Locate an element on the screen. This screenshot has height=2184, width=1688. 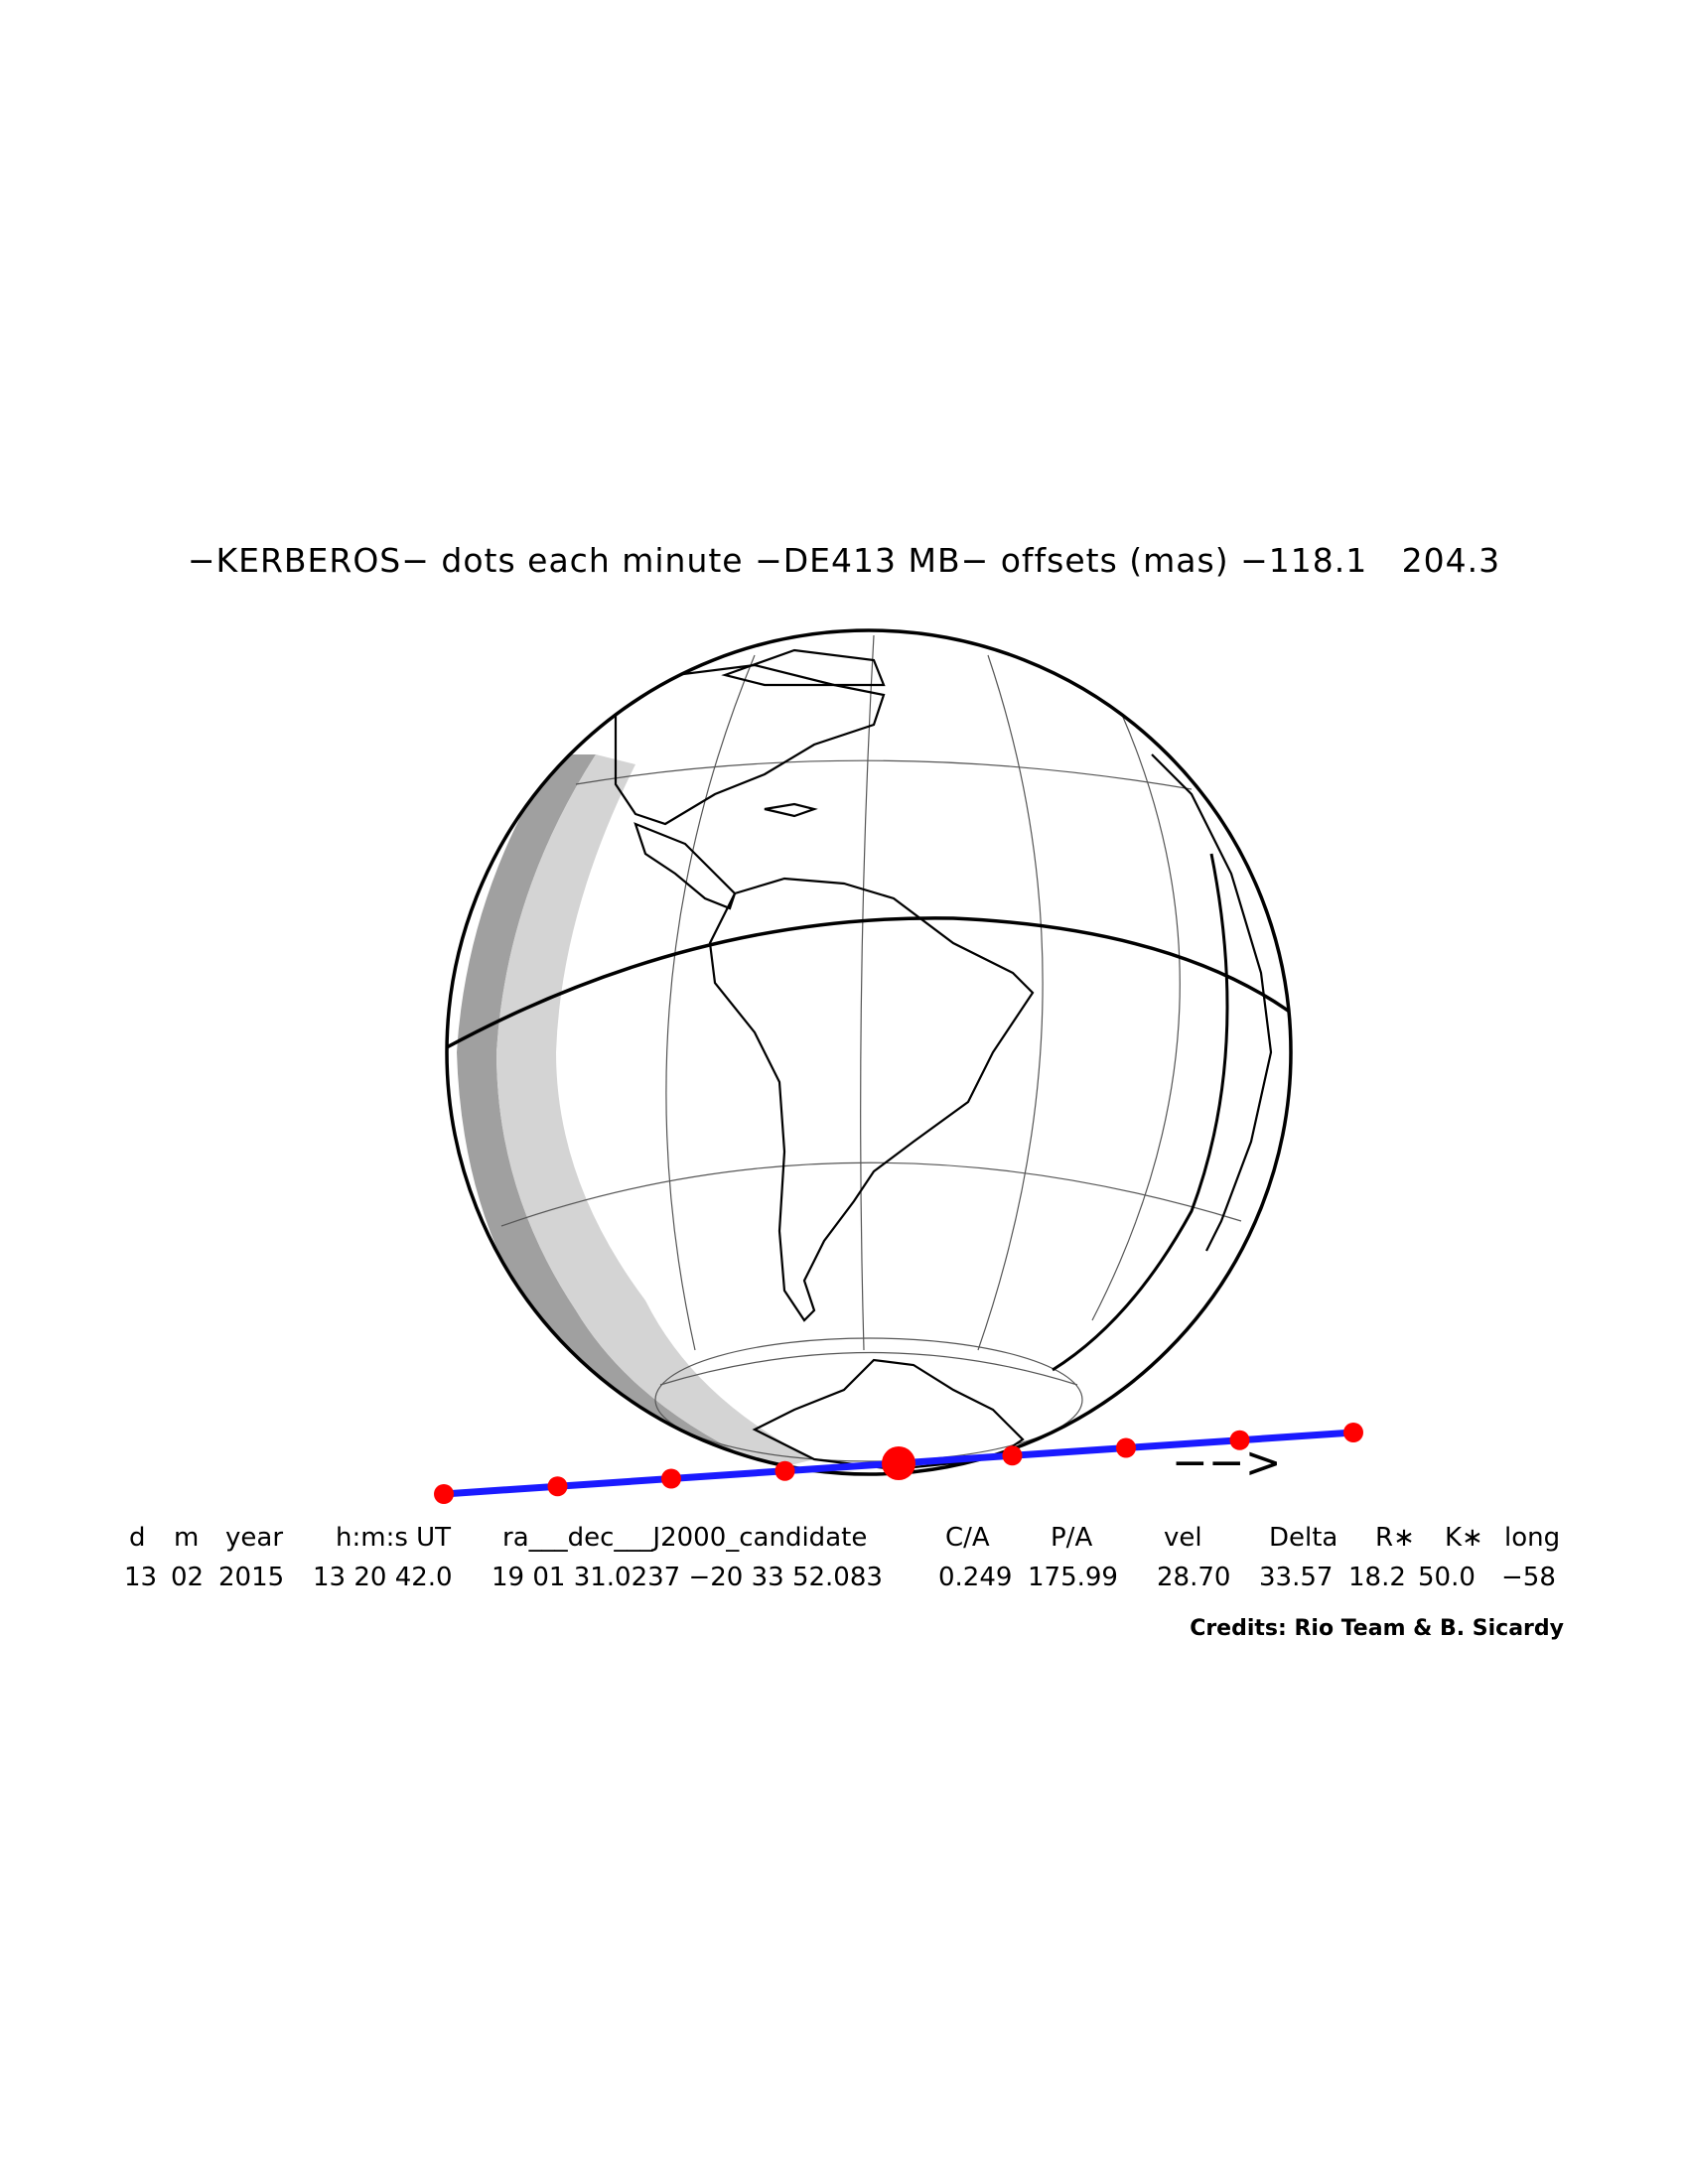
direction-arrow: −−> is located at coordinates (1227, 1462).